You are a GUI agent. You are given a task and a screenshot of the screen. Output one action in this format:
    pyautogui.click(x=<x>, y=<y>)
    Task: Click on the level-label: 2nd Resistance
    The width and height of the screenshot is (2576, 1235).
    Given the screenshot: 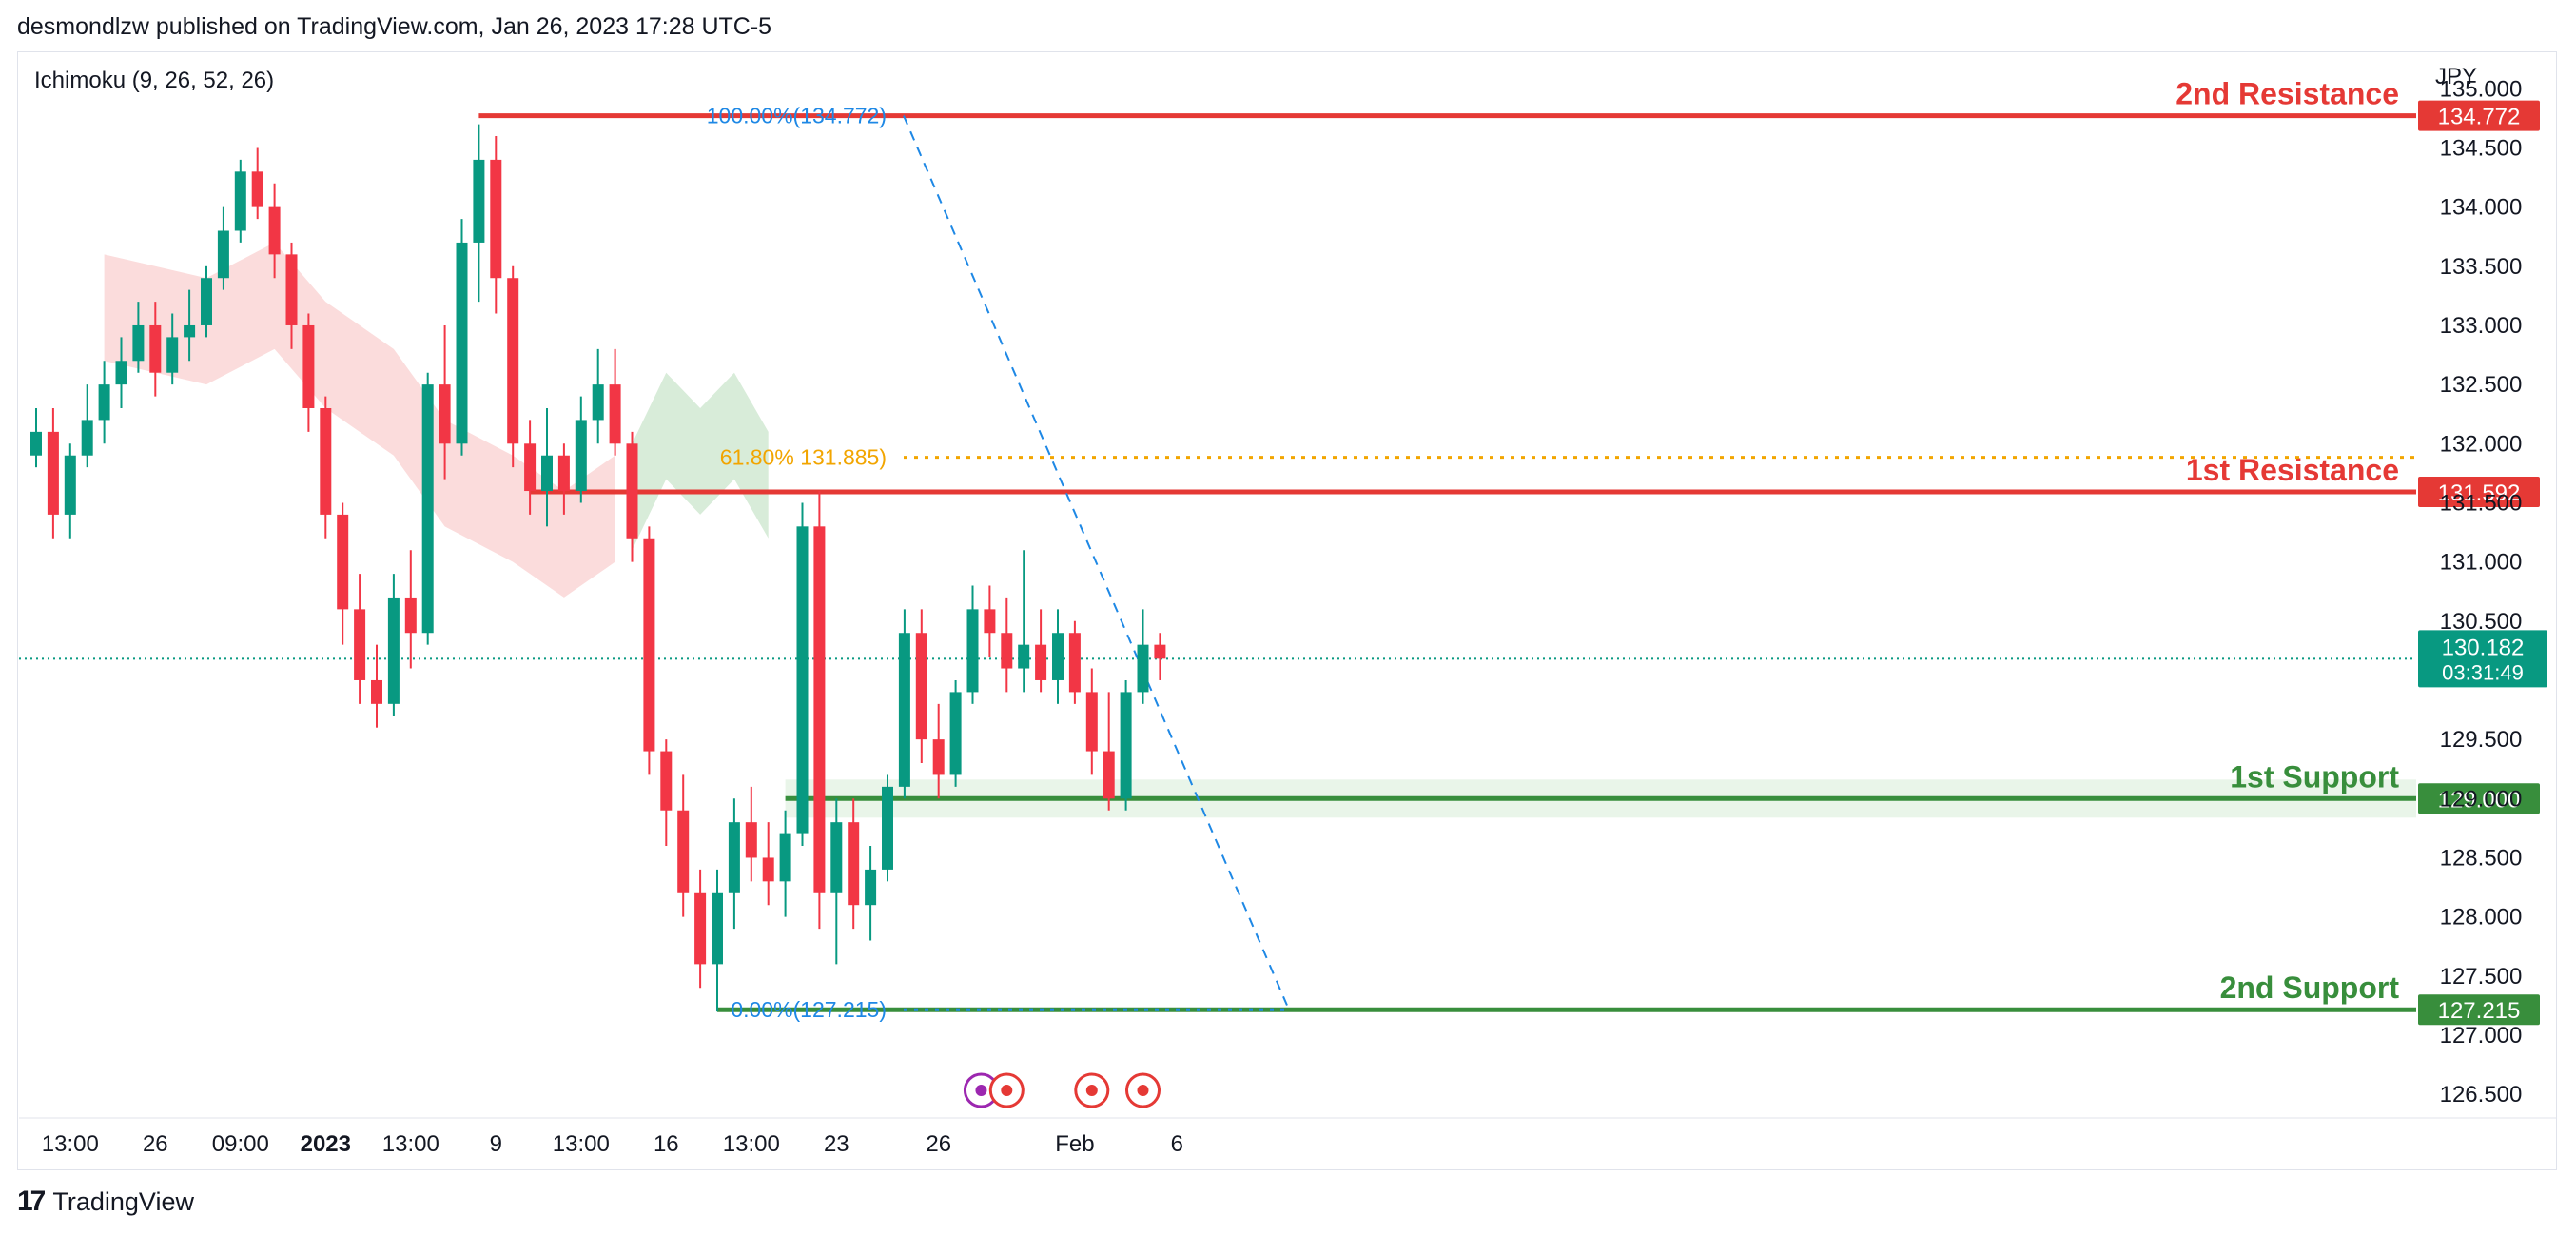 What is the action you would take?
    pyautogui.click(x=2288, y=94)
    